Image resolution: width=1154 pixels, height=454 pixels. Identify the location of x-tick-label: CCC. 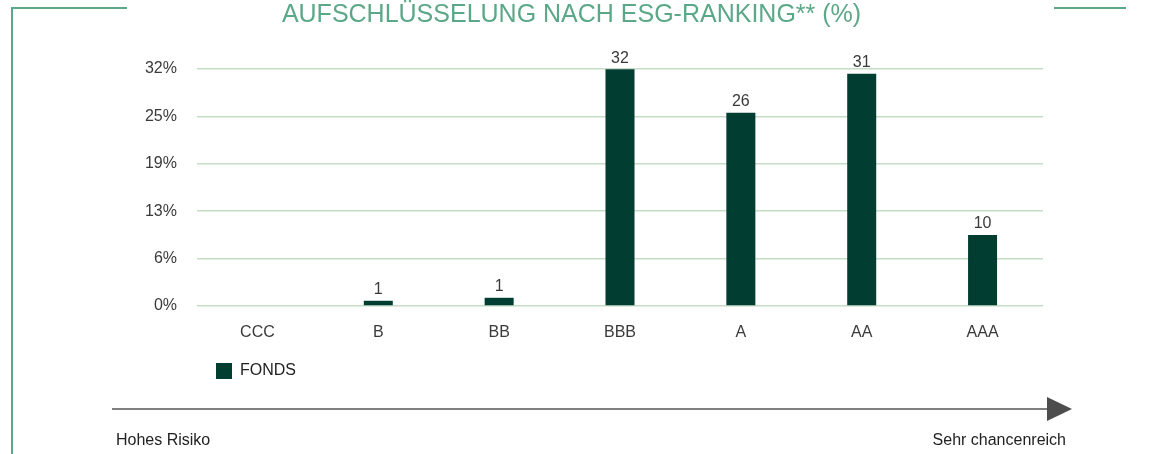
(257, 332).